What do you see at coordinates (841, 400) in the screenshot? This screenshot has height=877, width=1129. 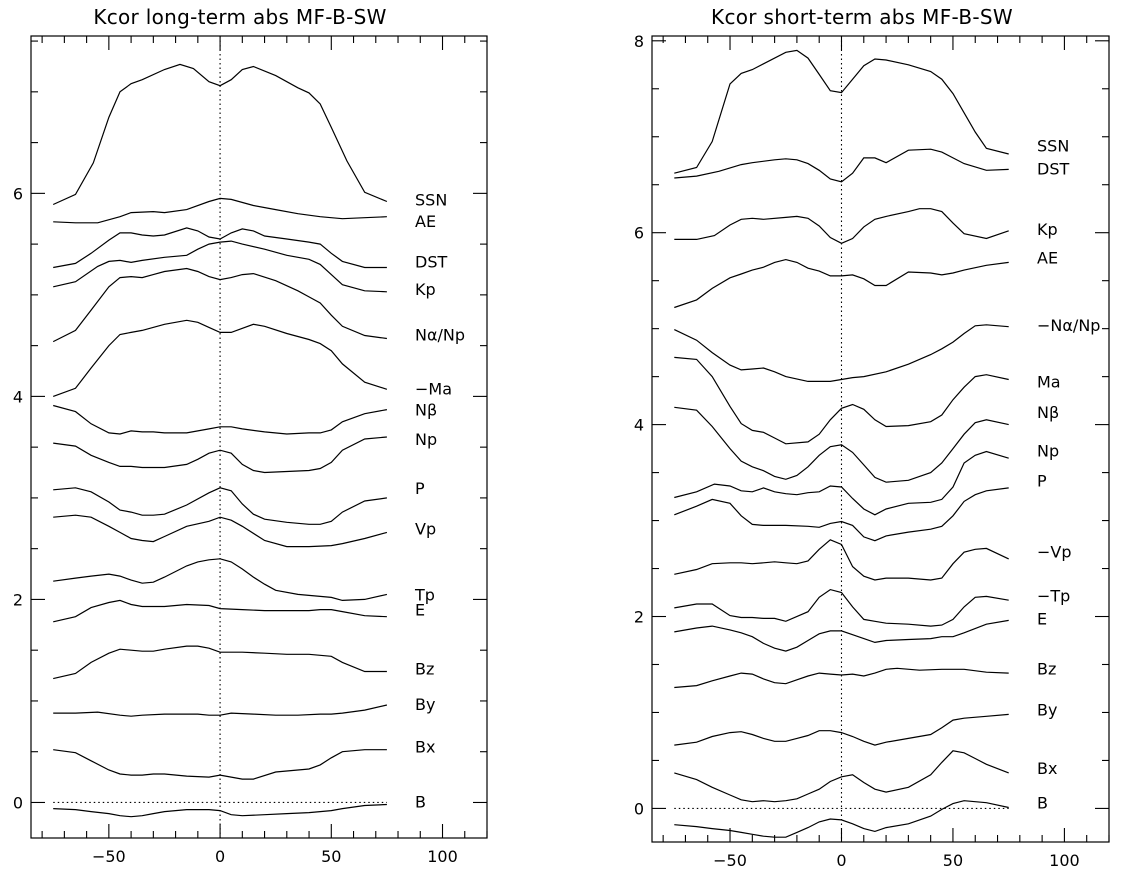 I see `series-line-Ma` at bounding box center [841, 400].